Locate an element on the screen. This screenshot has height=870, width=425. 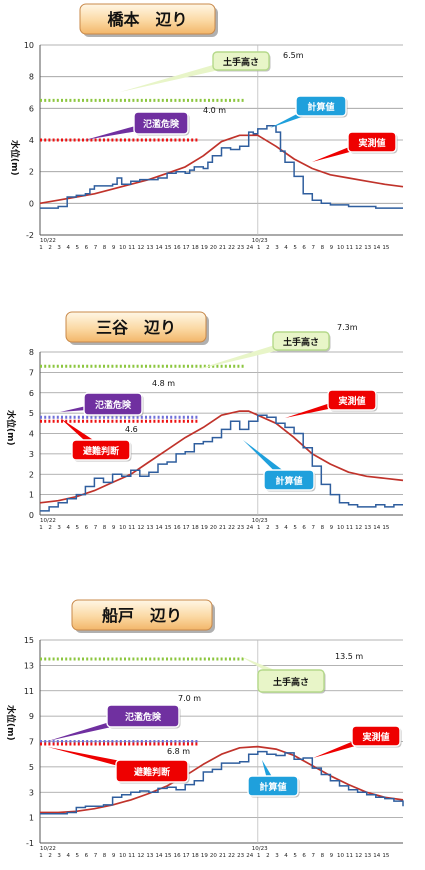
y-tick-label: 6 is located at coordinates (31, 108).